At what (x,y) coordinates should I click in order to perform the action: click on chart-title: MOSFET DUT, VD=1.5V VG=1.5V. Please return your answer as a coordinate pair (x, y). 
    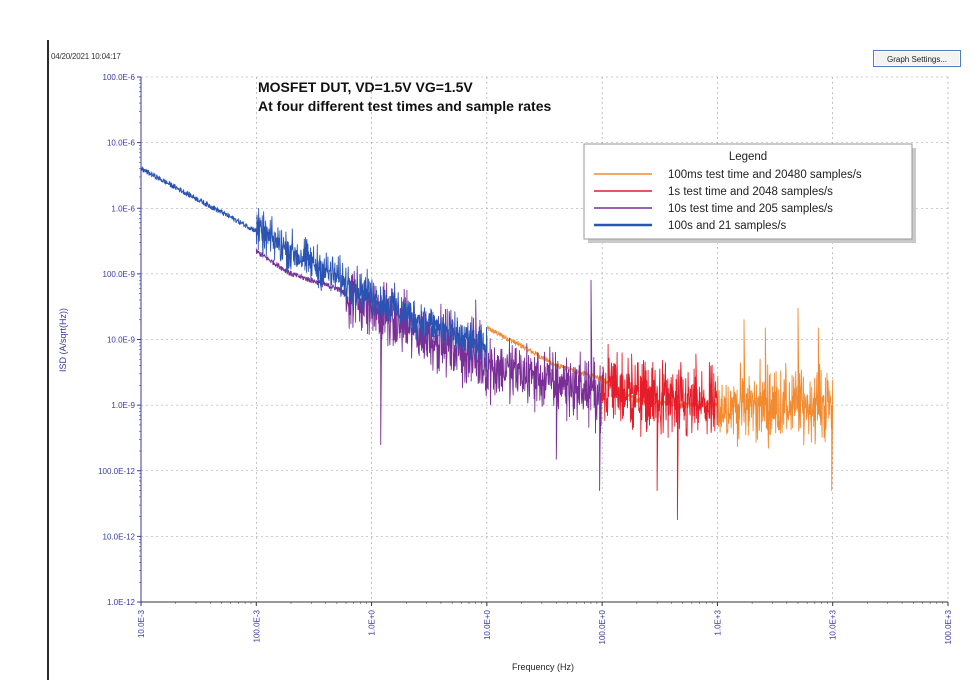
    Looking at the image, I should click on (365, 87).